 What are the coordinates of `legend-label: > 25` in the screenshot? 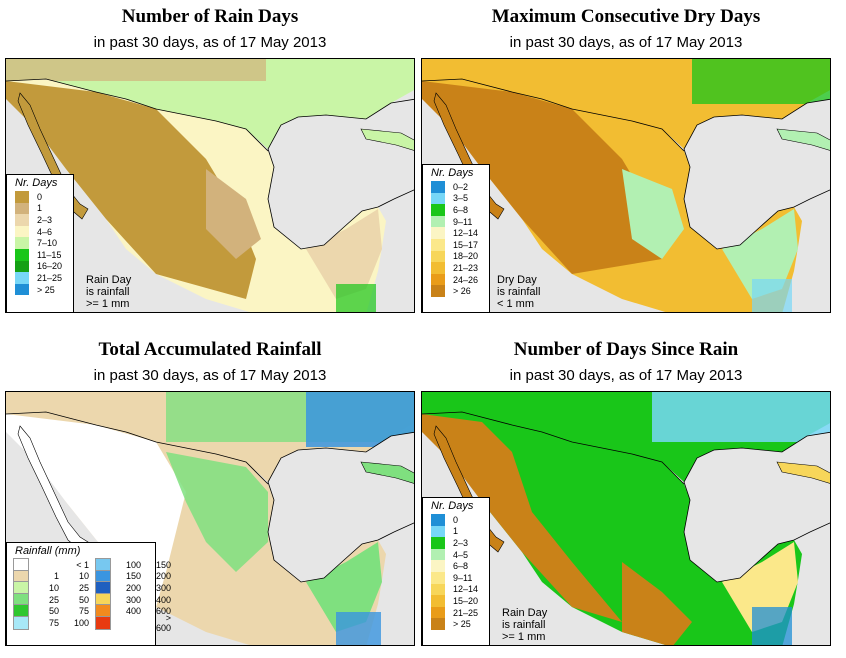 It's located at (462, 624).